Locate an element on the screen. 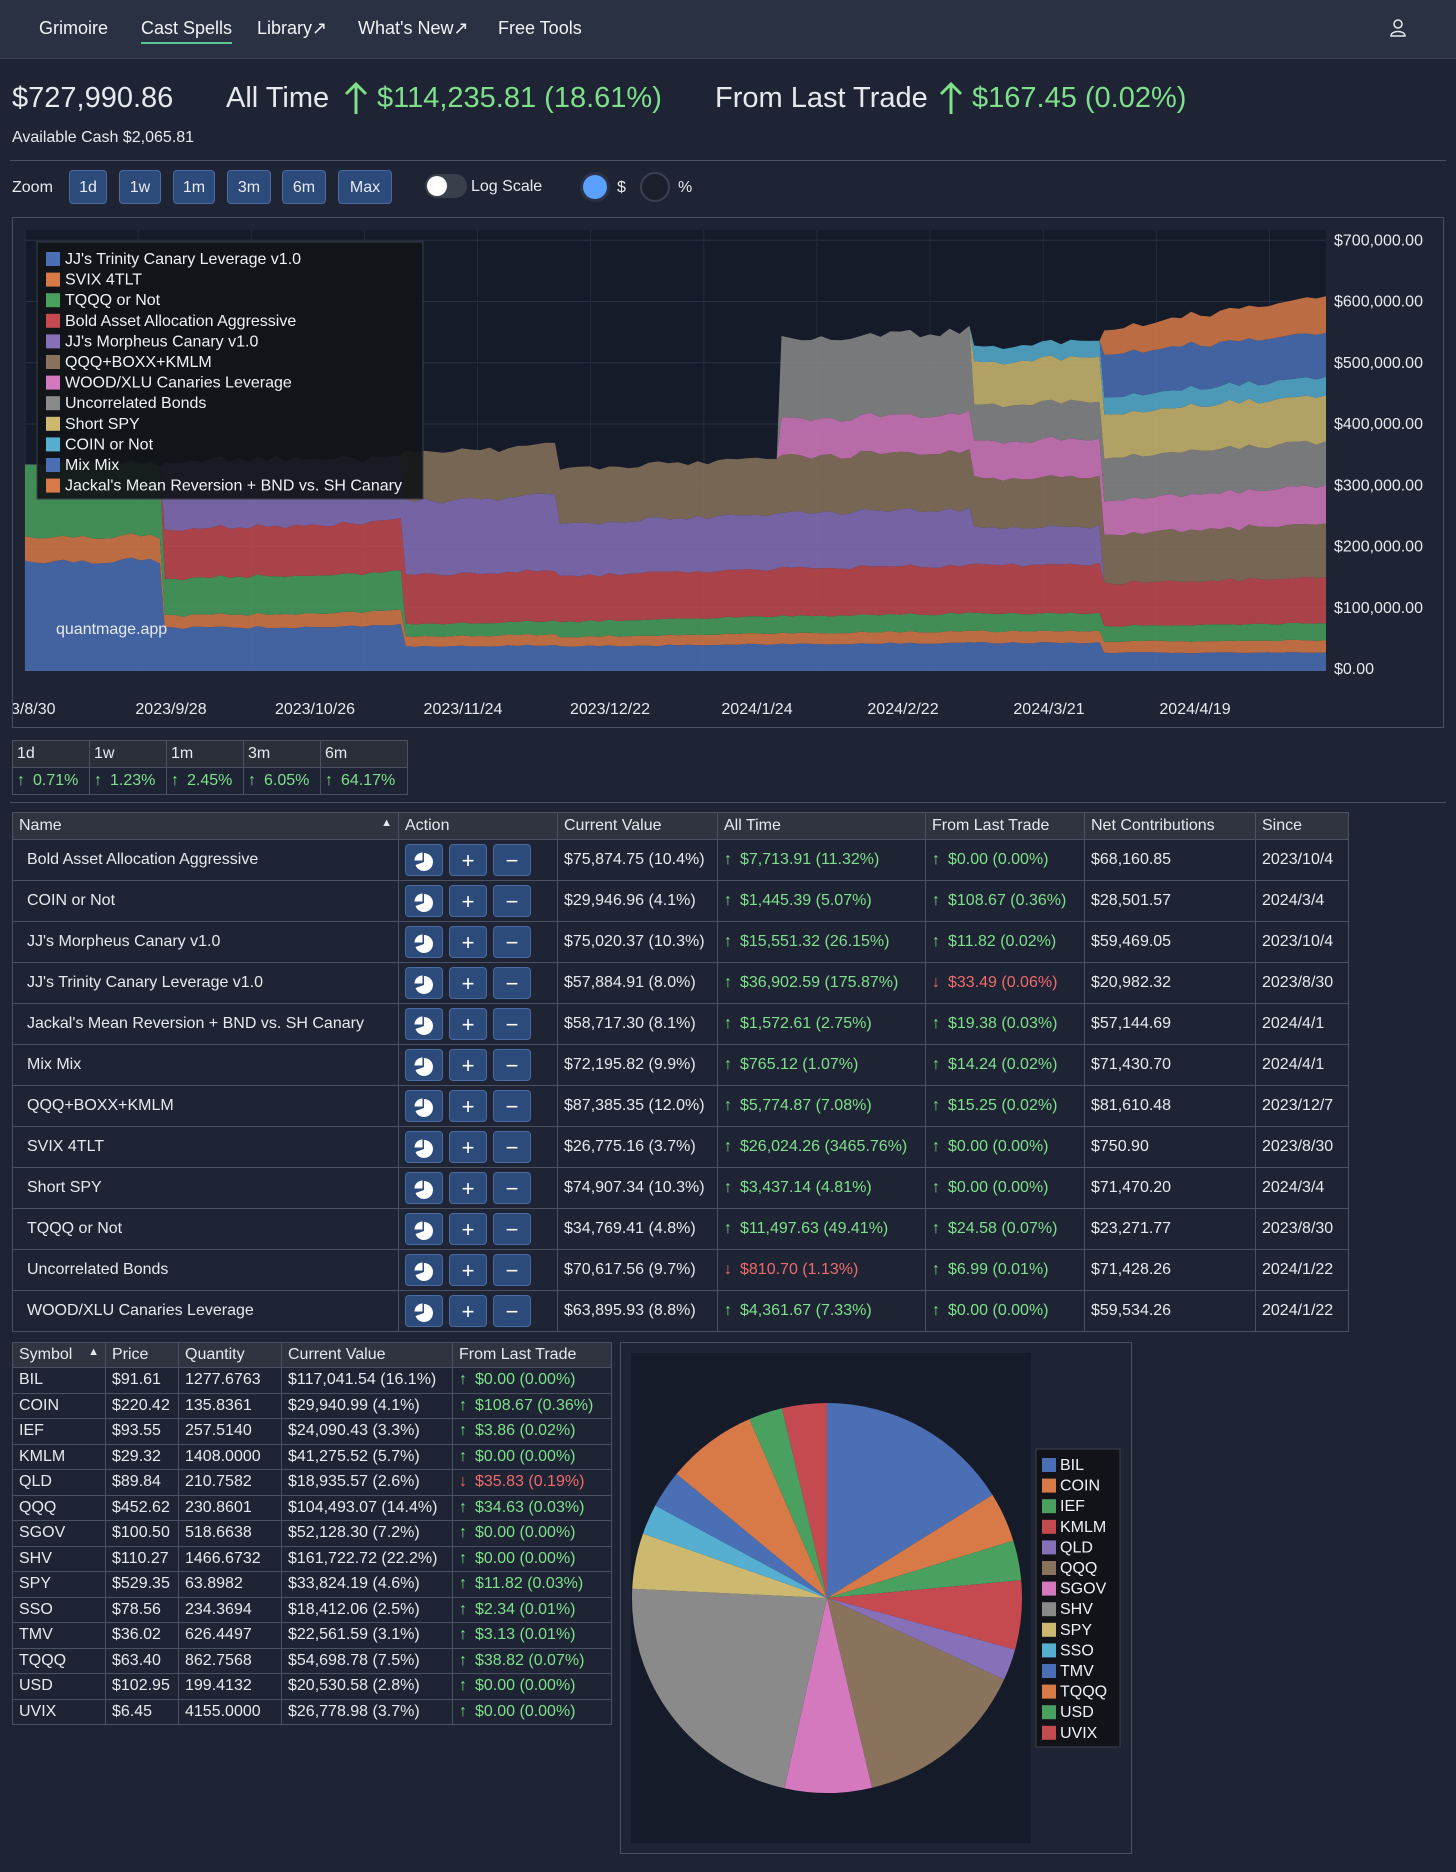 Image resolution: width=1456 pixels, height=1872 pixels. all-time-column-header: All Time is located at coordinates (821, 826).